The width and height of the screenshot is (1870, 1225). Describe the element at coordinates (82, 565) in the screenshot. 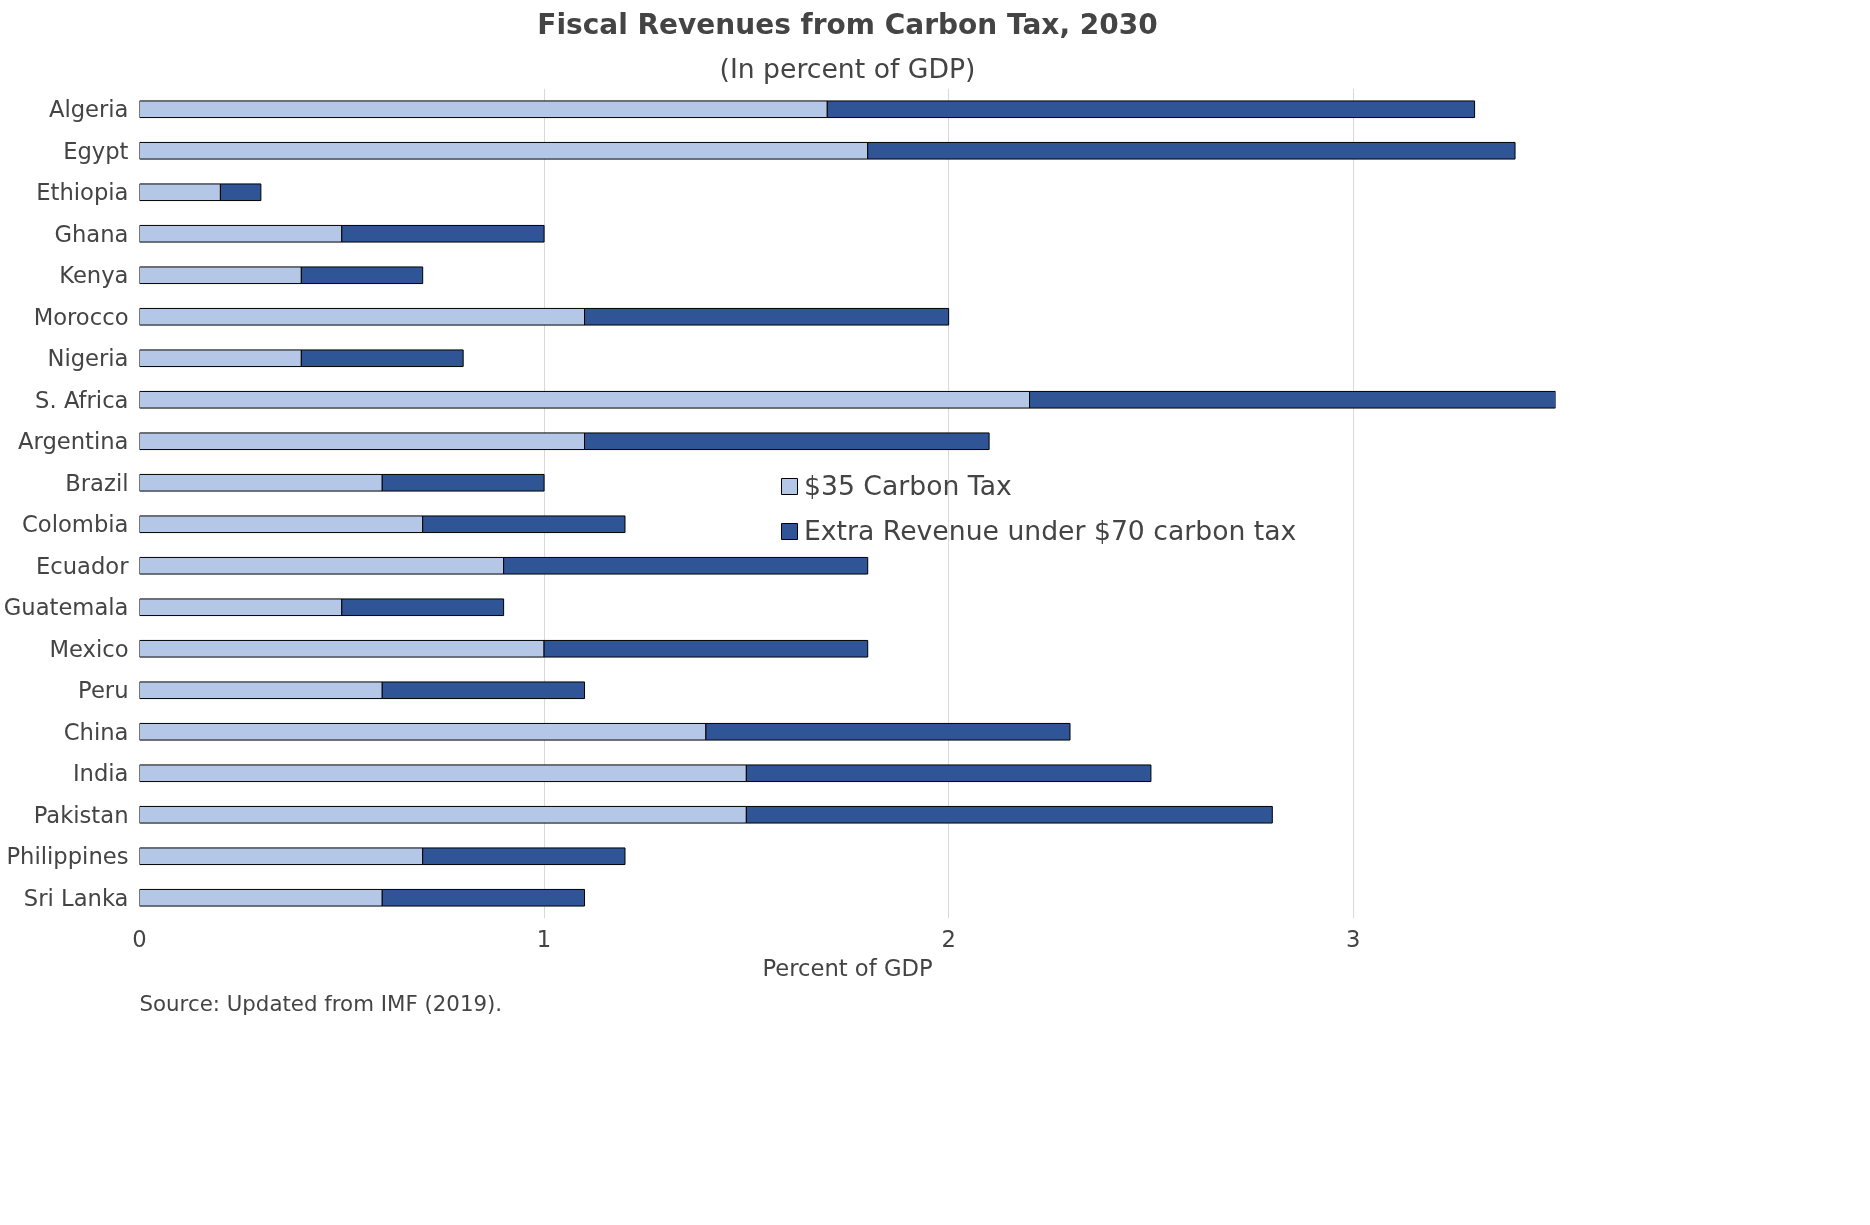

I see `y-tick-label: Ecuador` at that location.